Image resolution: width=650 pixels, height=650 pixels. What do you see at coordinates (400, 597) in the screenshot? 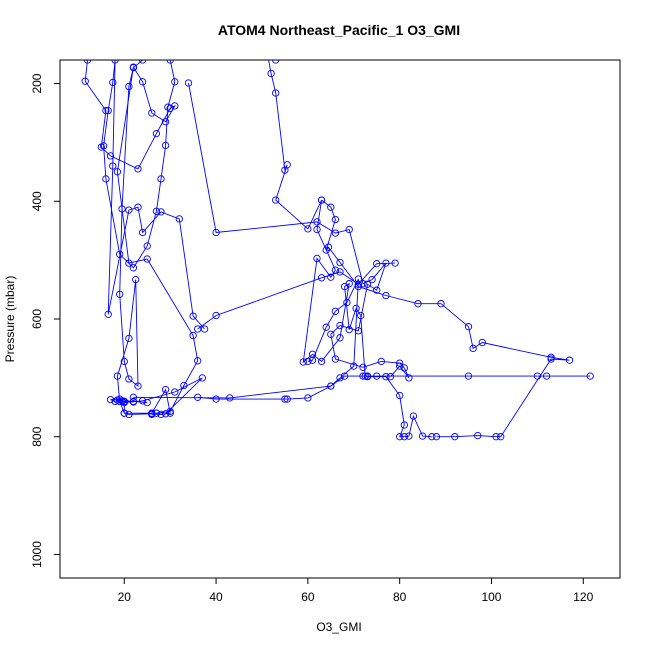
I see `x-tick-label: 80` at bounding box center [400, 597].